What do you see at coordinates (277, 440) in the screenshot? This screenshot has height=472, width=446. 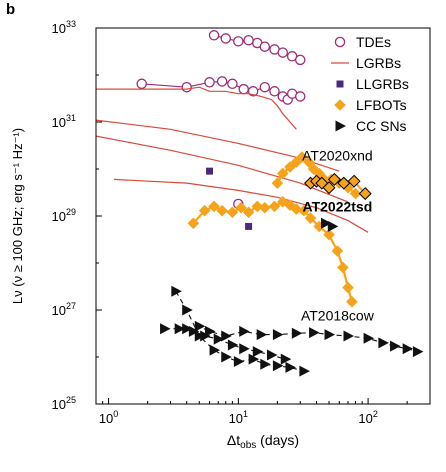 I see `x-axis-label-tail: (days)` at bounding box center [277, 440].